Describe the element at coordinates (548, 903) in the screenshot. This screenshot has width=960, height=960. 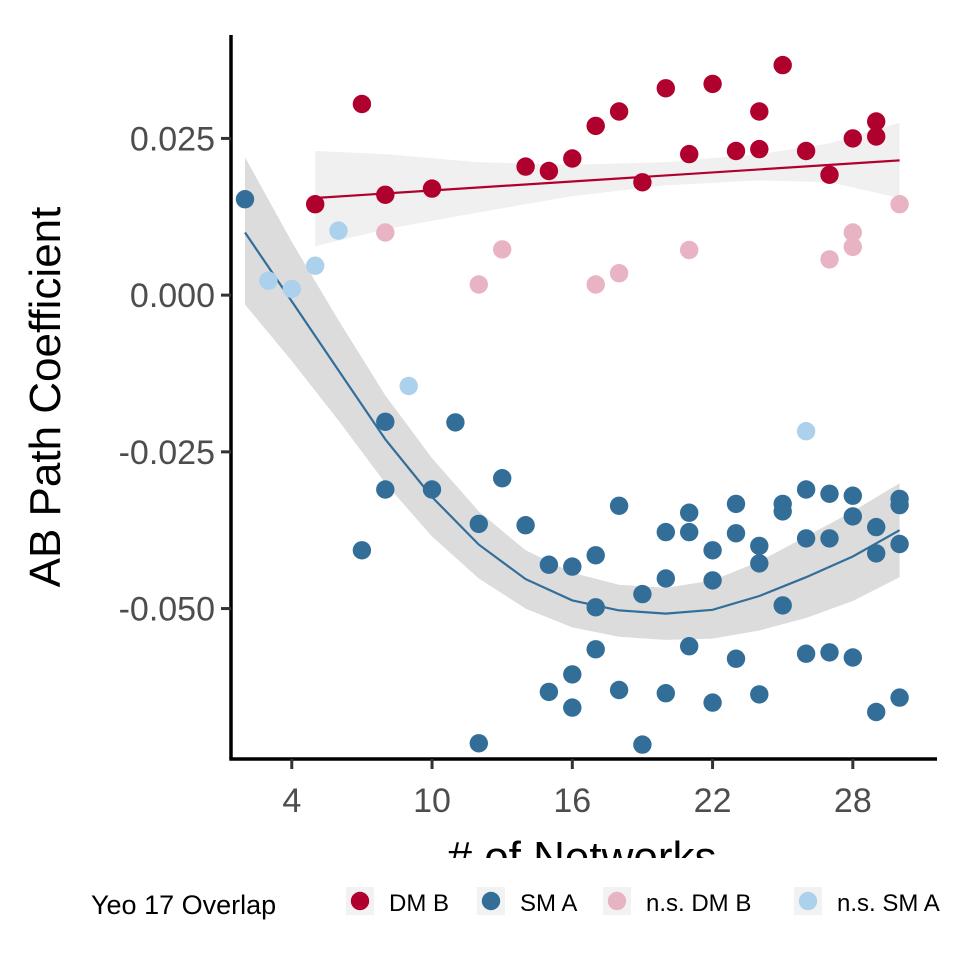
I see `legend-label-sm-a: SM A` at that location.